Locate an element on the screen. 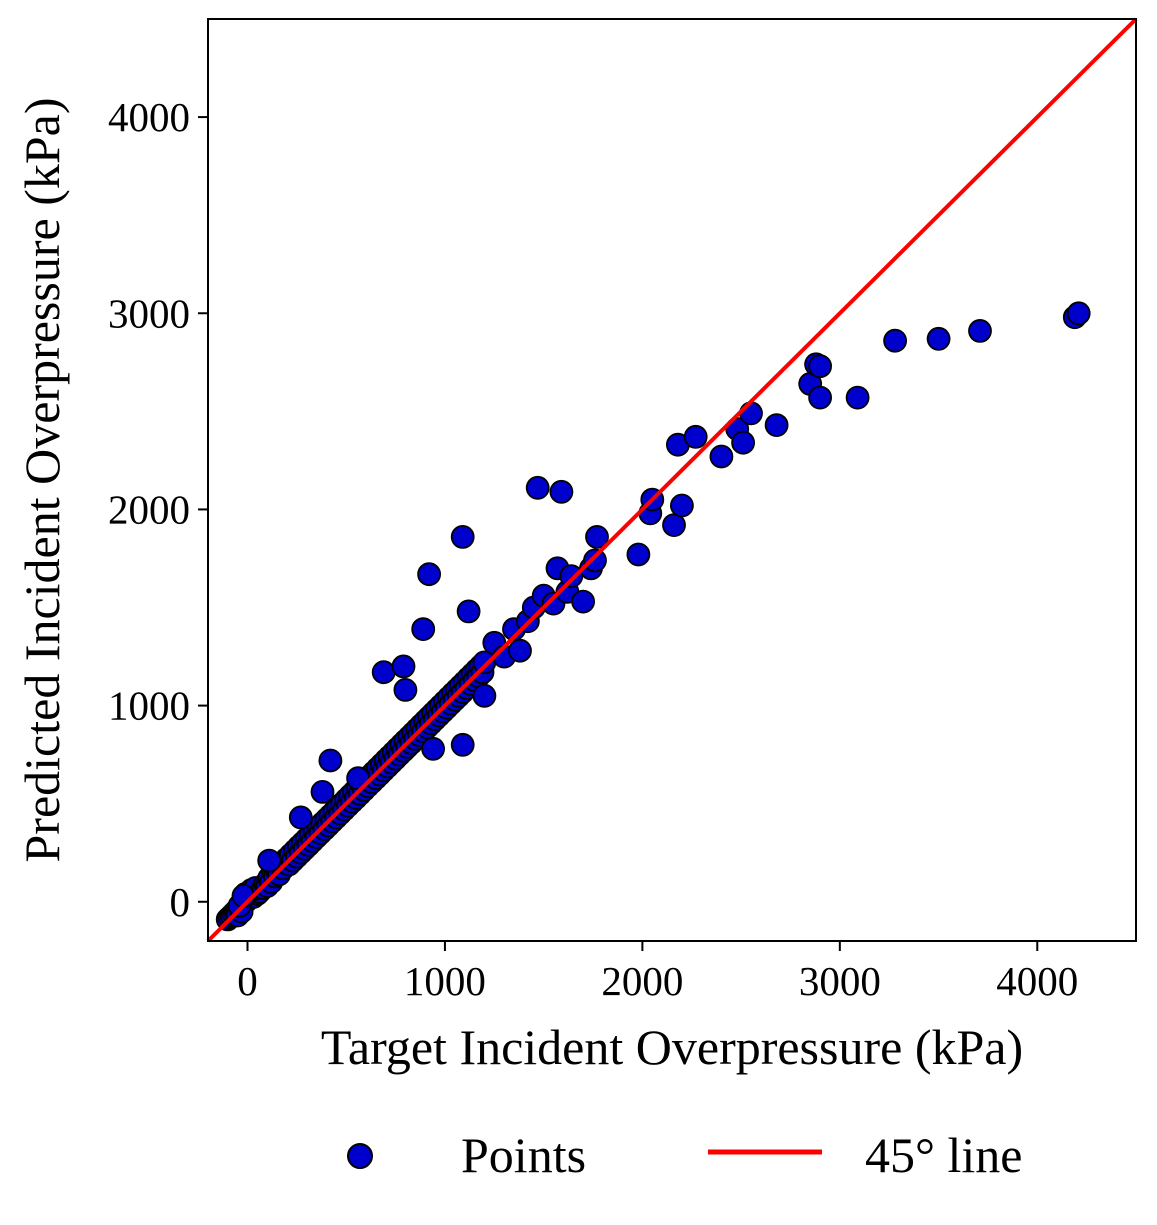 This screenshot has width=1157, height=1225. y-tick-label: 1000 is located at coordinates (149, 706).